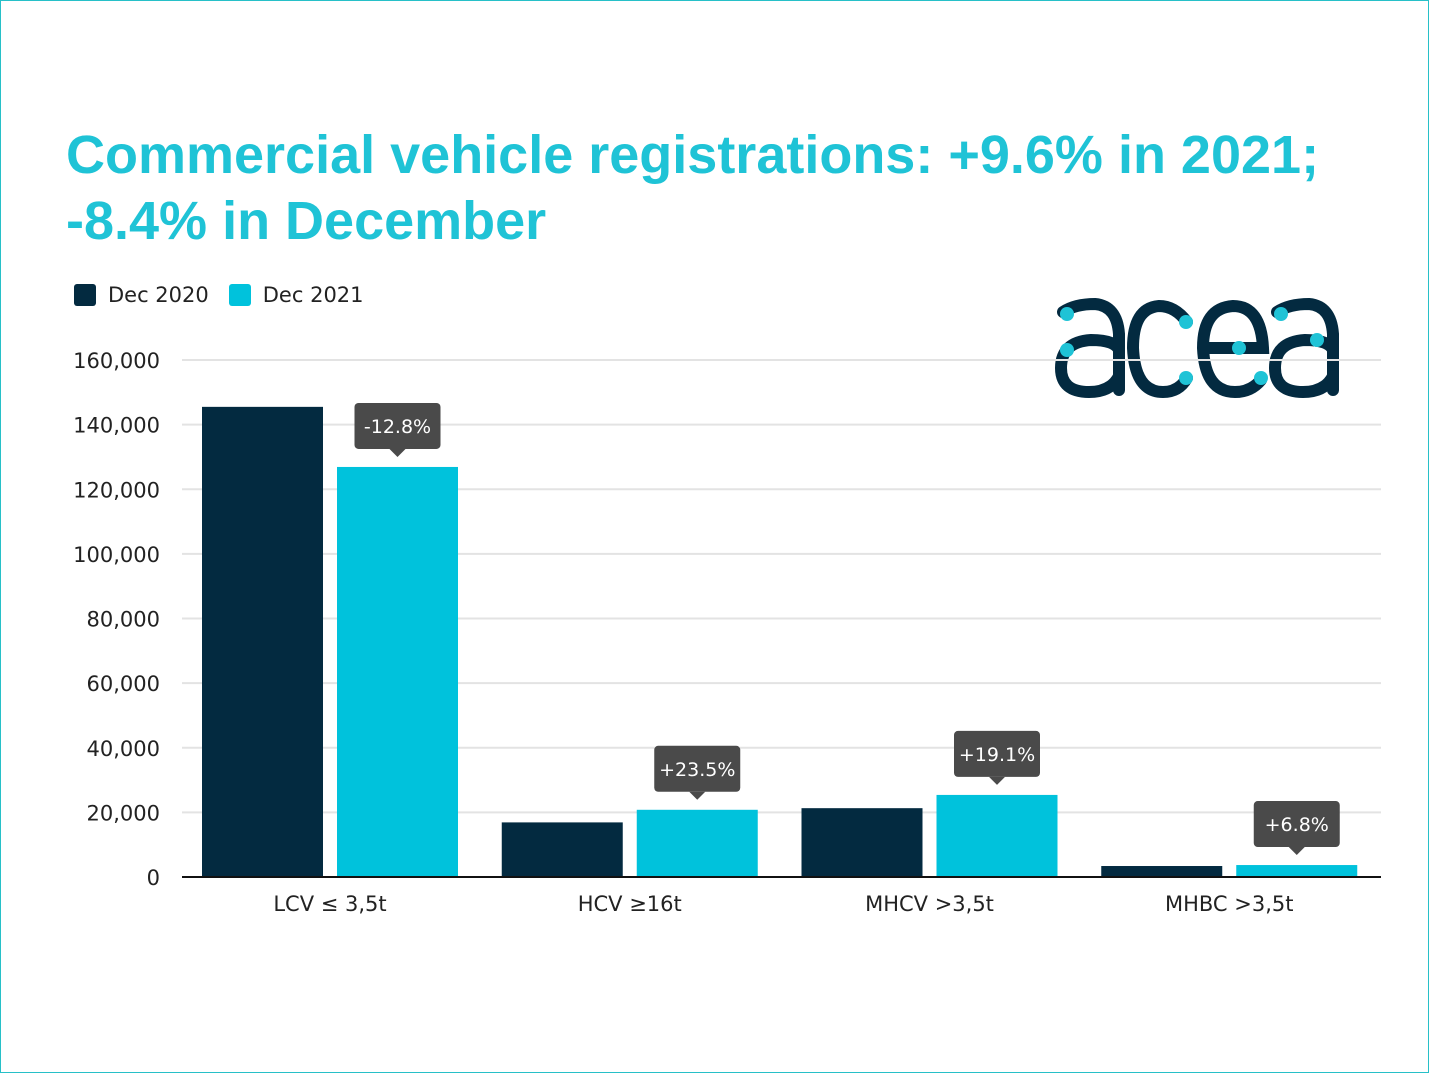 The height and width of the screenshot is (1073, 1429). Describe the element at coordinates (123, 684) in the screenshot. I see `y-tick-label: 60,000` at that location.